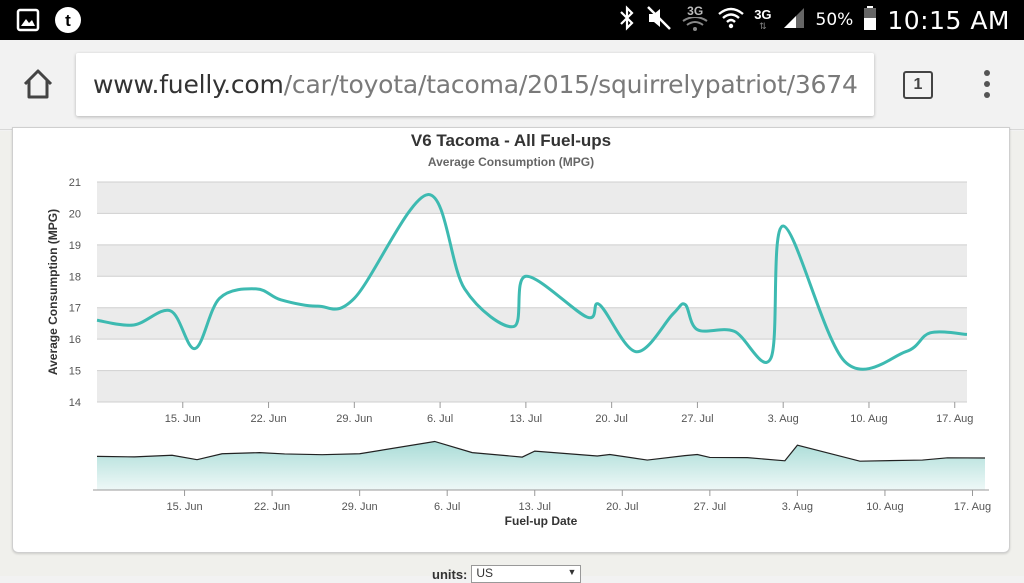 This screenshot has width=1024, height=583. What do you see at coordinates (53, 292) in the screenshot?
I see `y-axis-label: Average Consumption (MPG)` at bounding box center [53, 292].